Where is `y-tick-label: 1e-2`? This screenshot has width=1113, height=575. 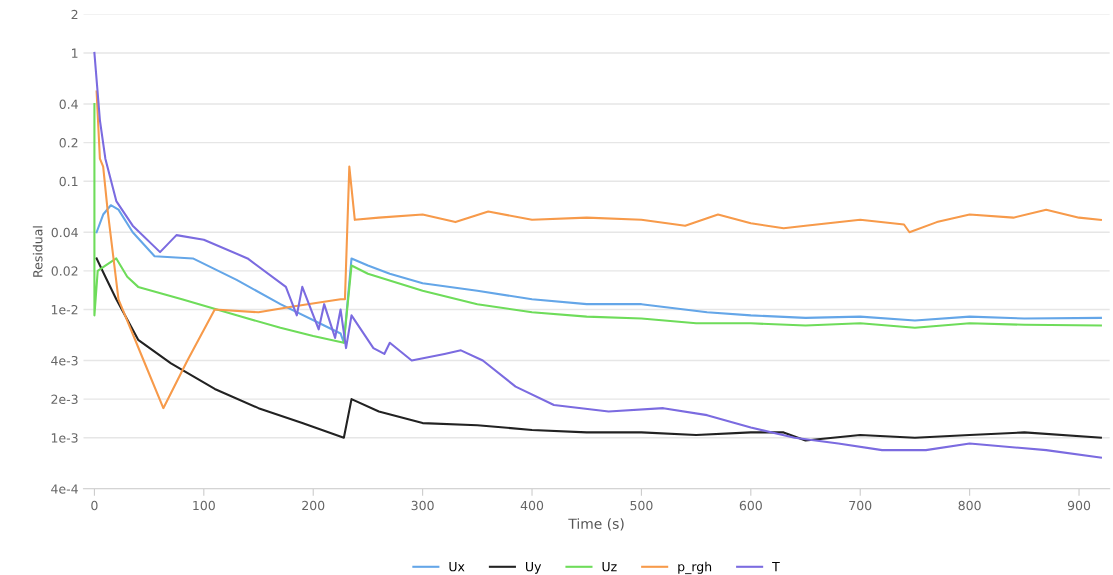 y-tick-label: 1e-2 is located at coordinates (64, 309).